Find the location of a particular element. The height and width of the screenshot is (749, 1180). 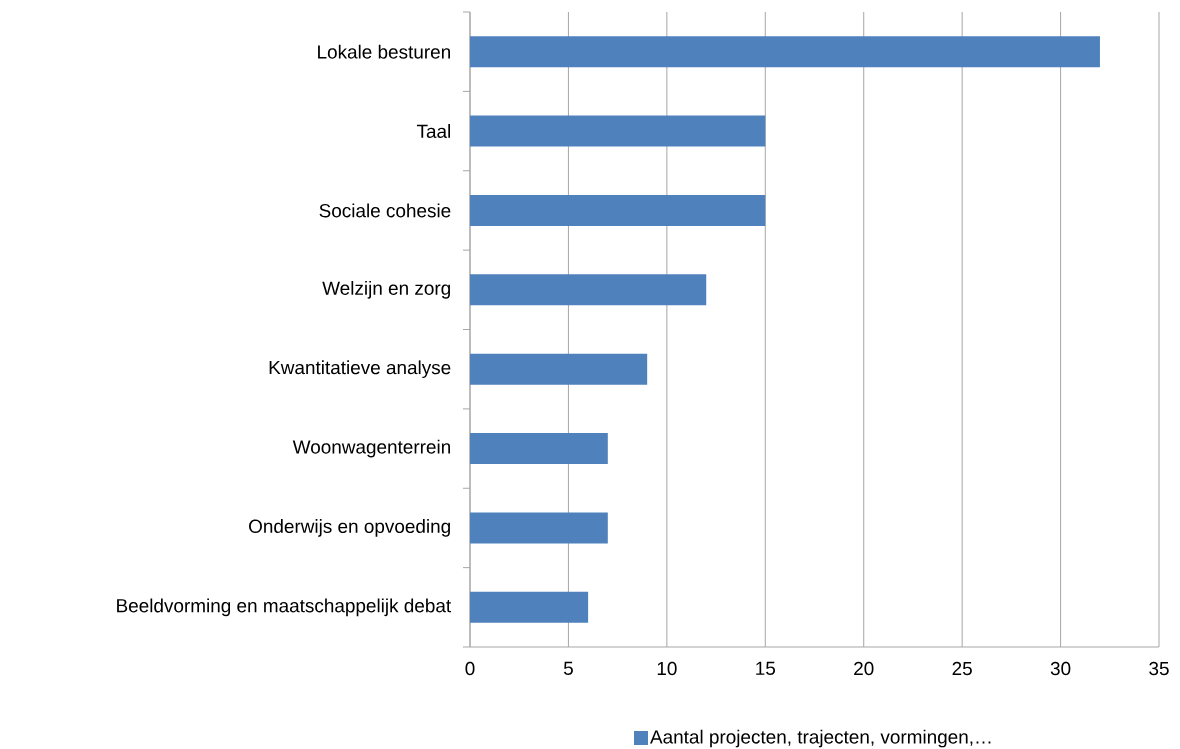

y-tick-label: Onderwijs en opvoeding is located at coordinates (349, 528).